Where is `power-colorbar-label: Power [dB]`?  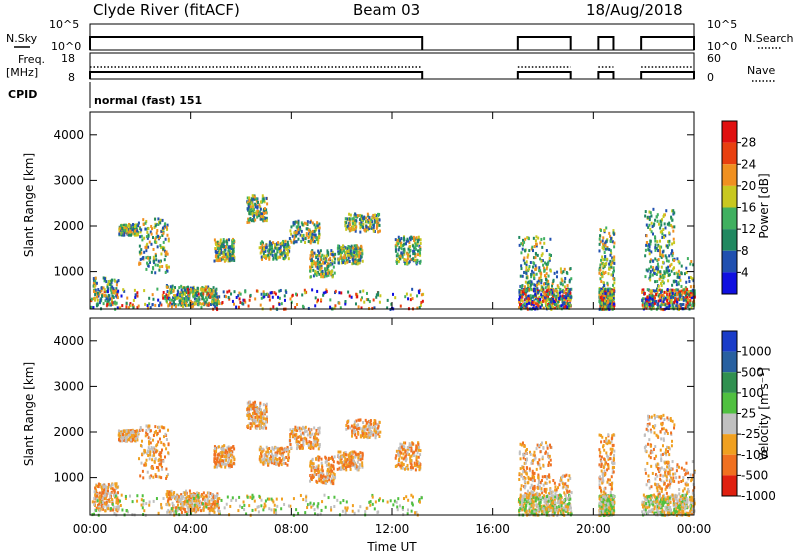
power-colorbar-label: Power [dB] is located at coordinates (764, 205).